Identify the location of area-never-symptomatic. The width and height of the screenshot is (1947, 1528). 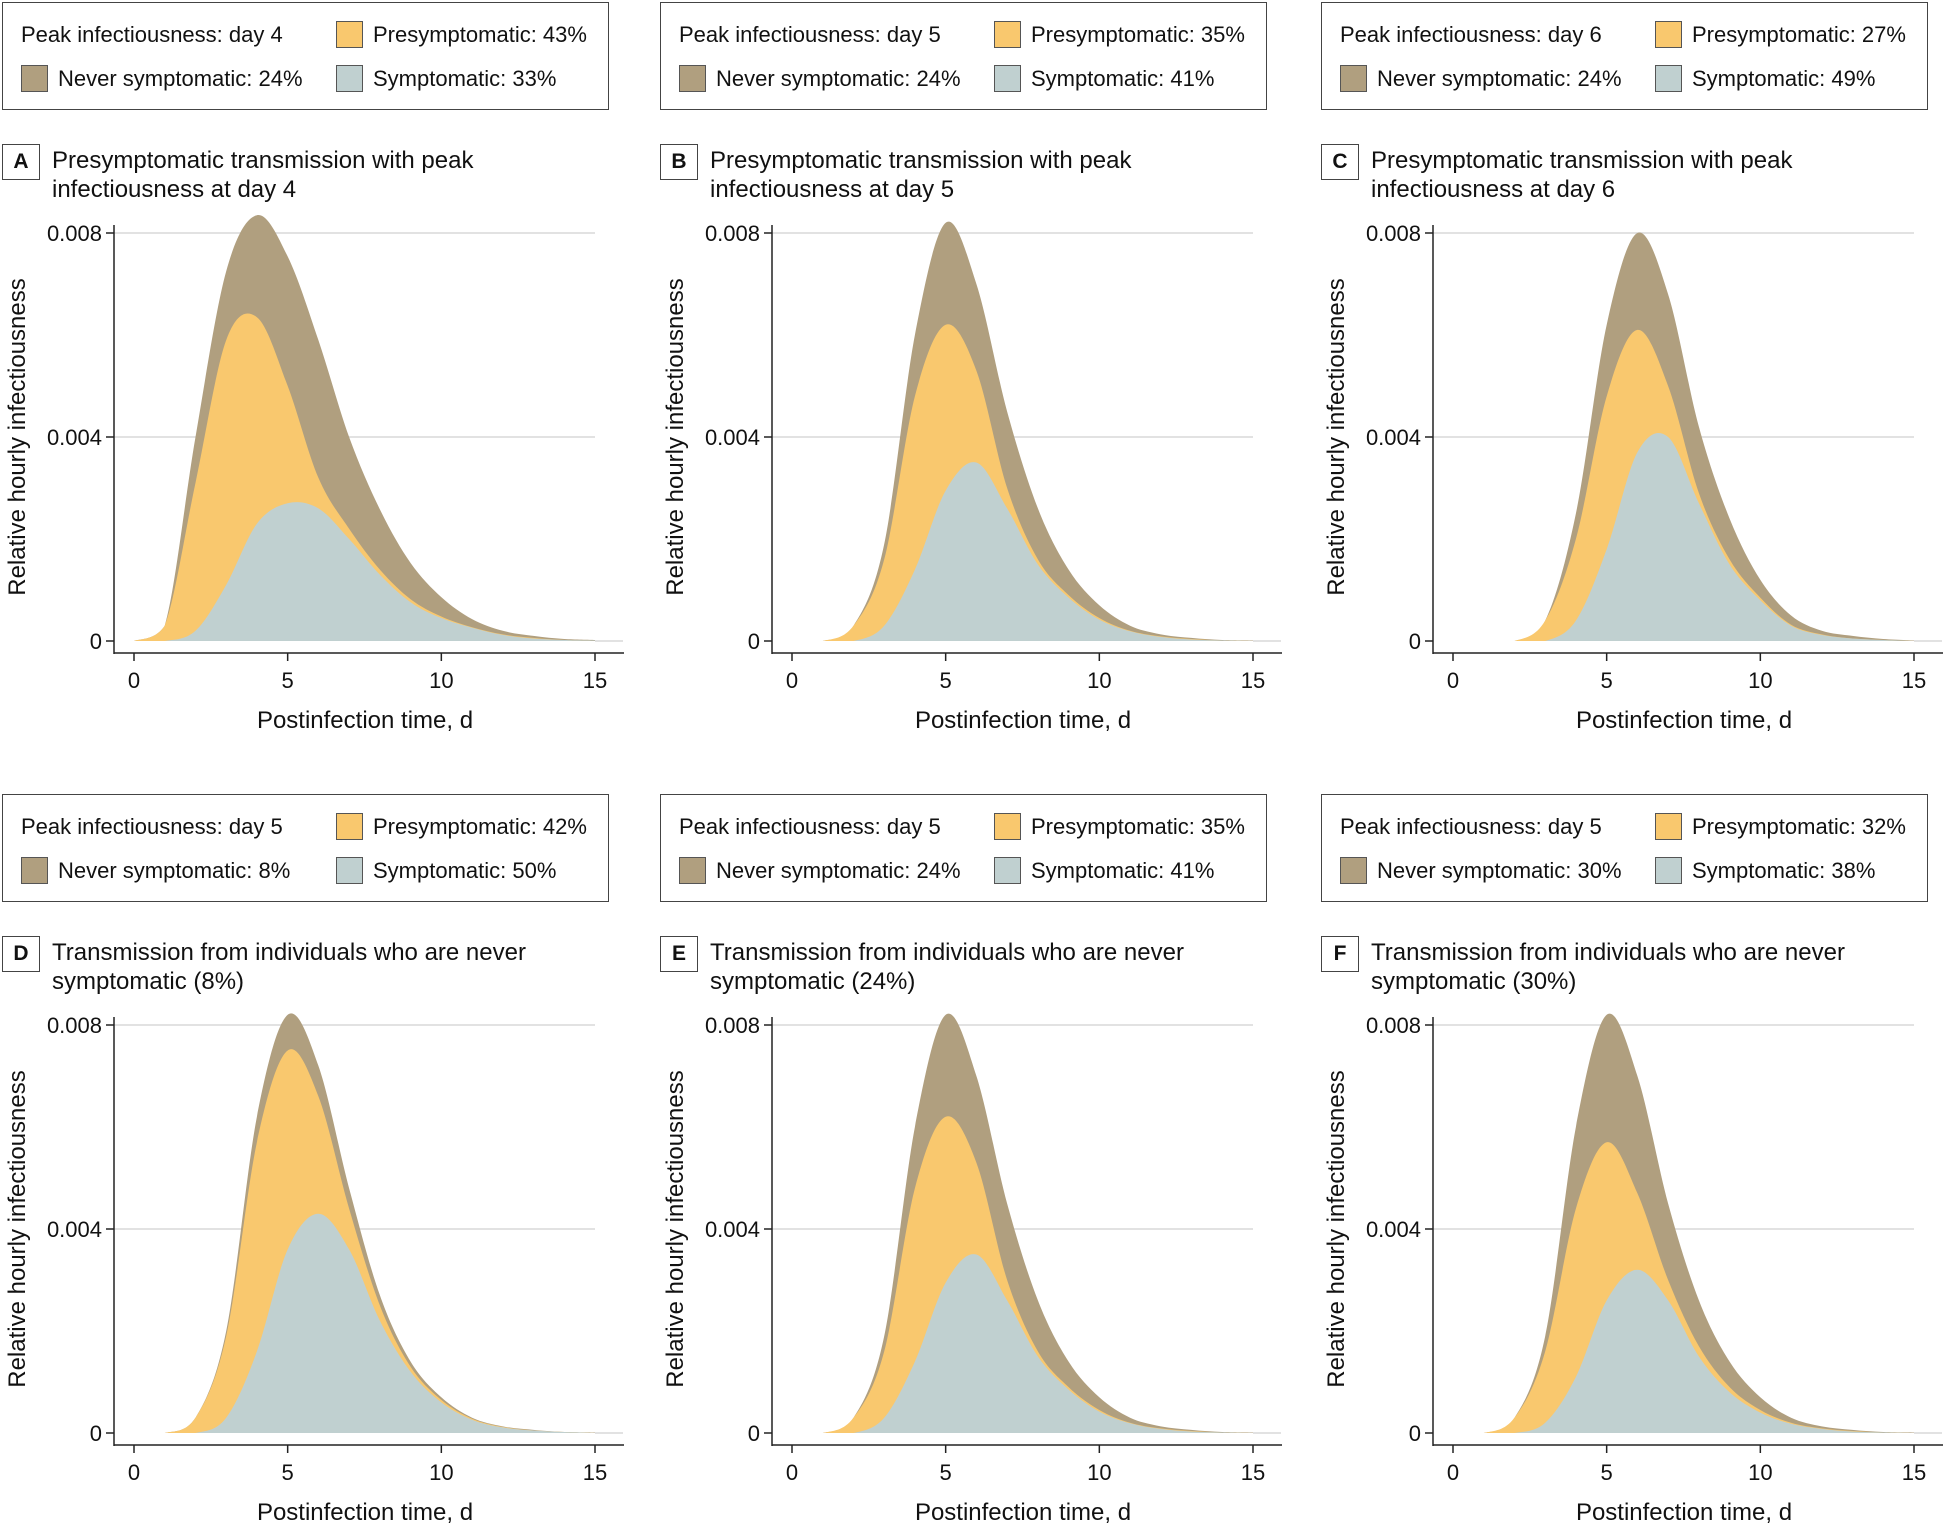
(1683, 437).